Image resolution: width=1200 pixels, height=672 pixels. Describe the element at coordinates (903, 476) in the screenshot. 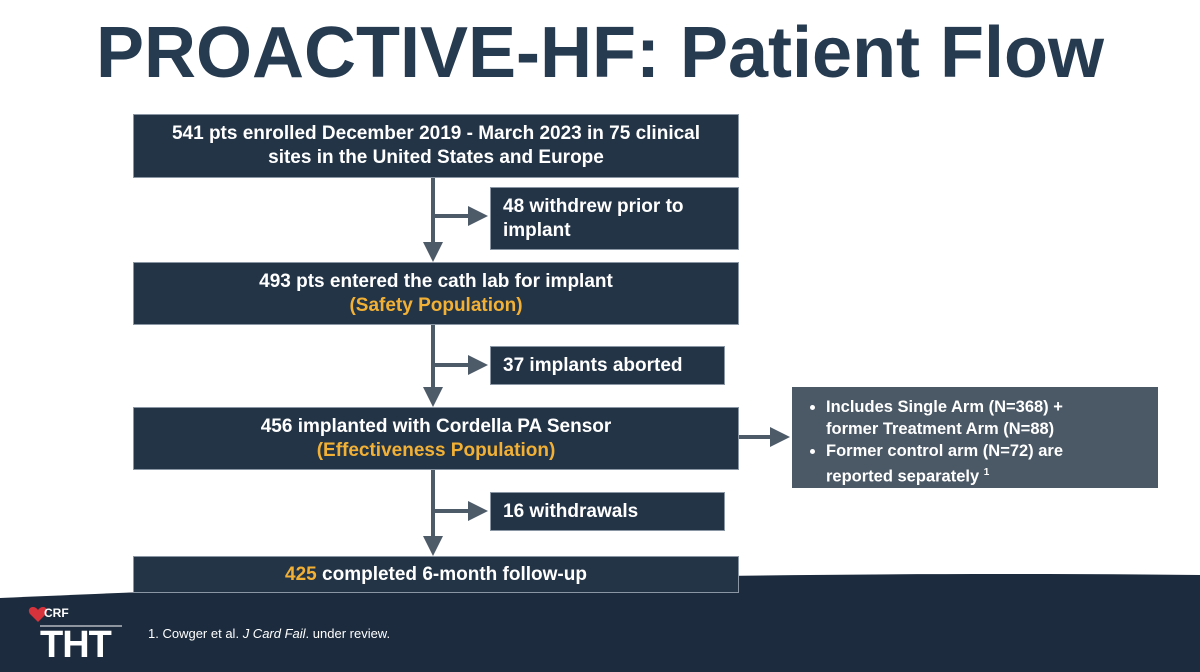

I see `bullet-line: reported separately` at that location.